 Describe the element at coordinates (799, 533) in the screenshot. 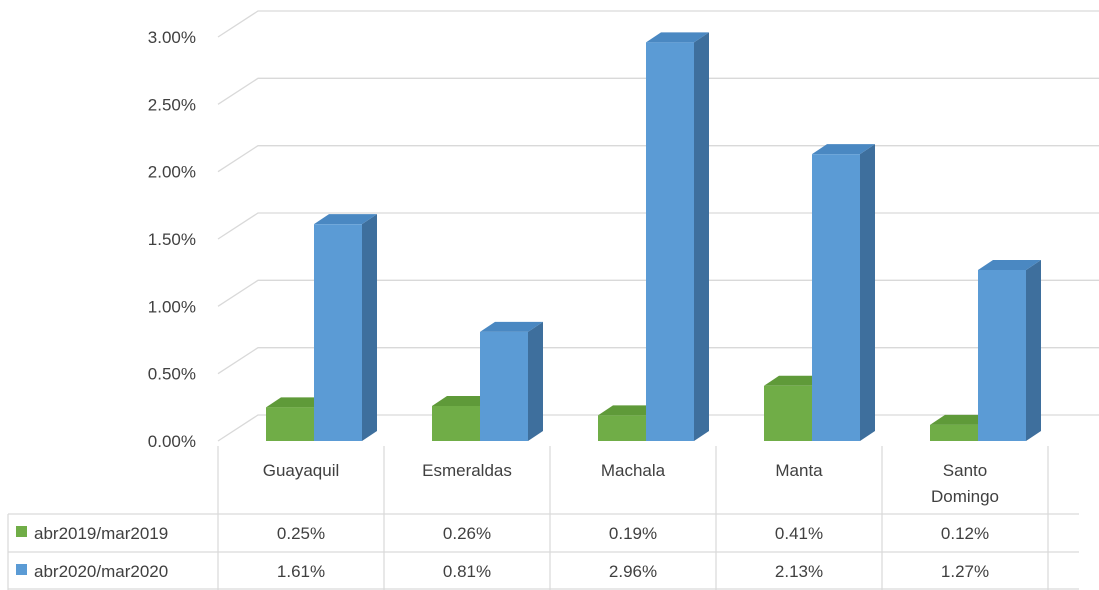

I see `data-label: 0.41%` at that location.